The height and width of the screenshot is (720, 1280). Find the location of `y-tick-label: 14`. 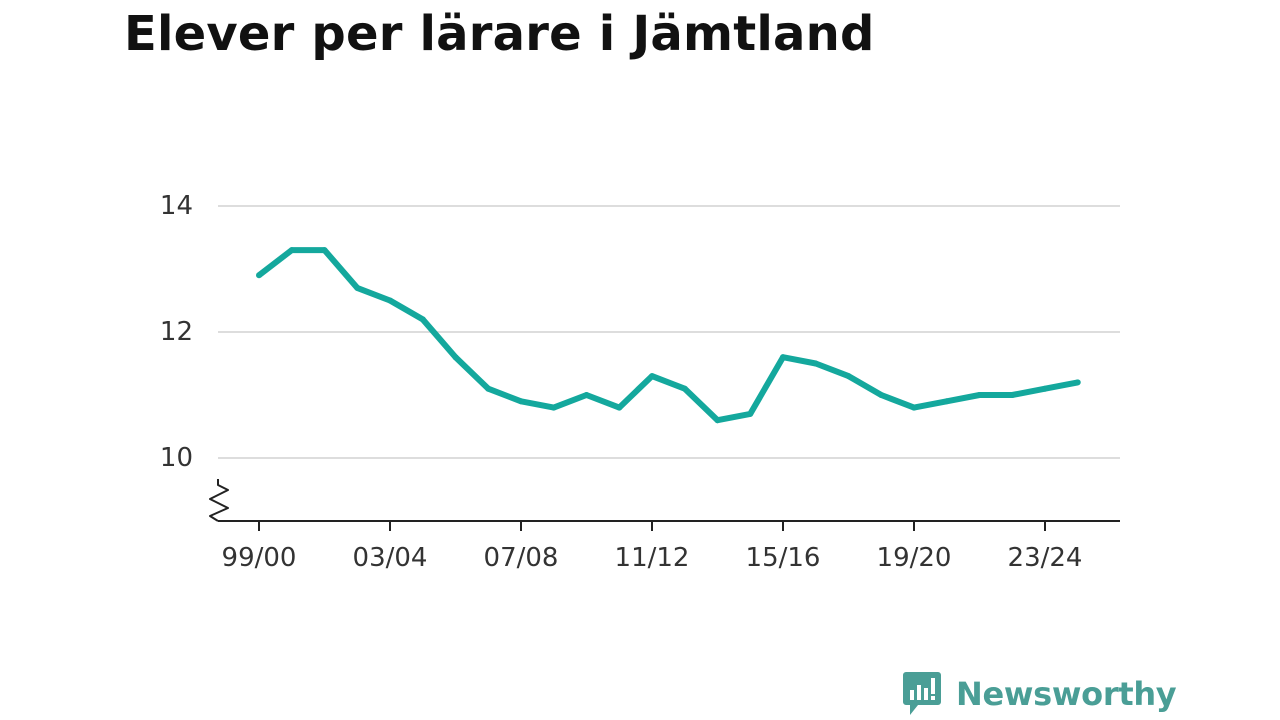

y-tick-label: 14 is located at coordinates (176, 206).